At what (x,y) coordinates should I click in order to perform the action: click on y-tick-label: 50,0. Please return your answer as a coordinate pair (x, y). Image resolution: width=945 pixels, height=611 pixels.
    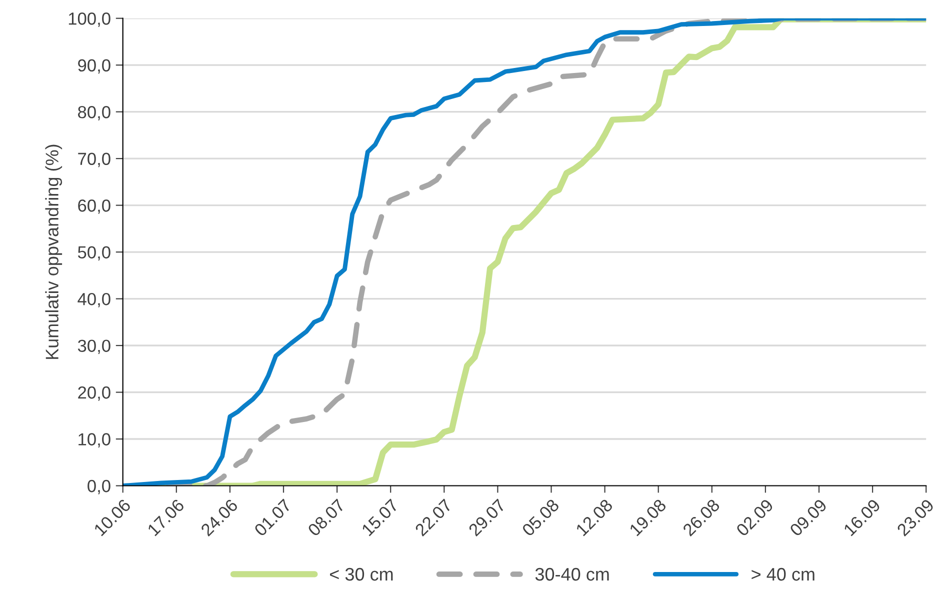
    Looking at the image, I should click on (94, 253).